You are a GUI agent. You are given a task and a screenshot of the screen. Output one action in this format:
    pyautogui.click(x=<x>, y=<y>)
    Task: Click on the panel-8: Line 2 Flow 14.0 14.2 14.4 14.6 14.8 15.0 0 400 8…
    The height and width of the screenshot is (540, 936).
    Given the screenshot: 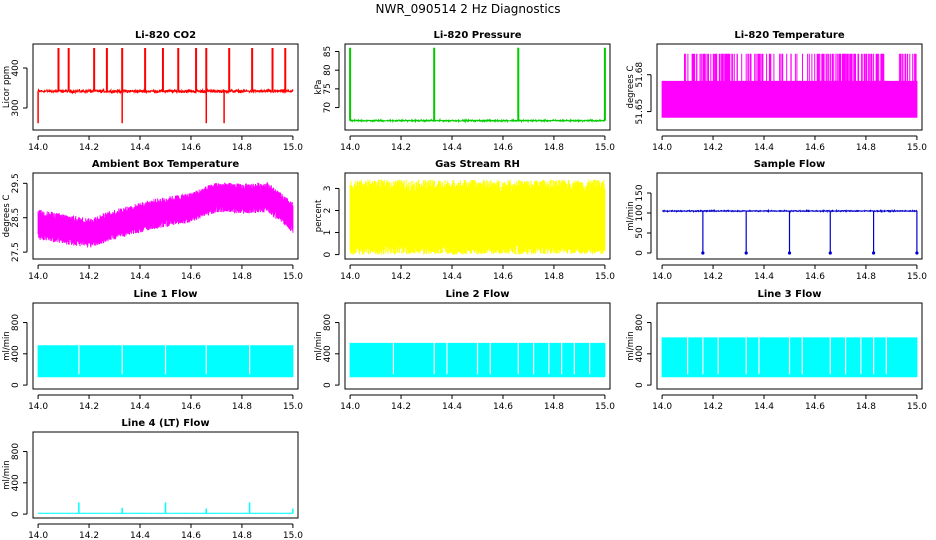 What is the action you would take?
    pyautogui.click(x=464, y=350)
    